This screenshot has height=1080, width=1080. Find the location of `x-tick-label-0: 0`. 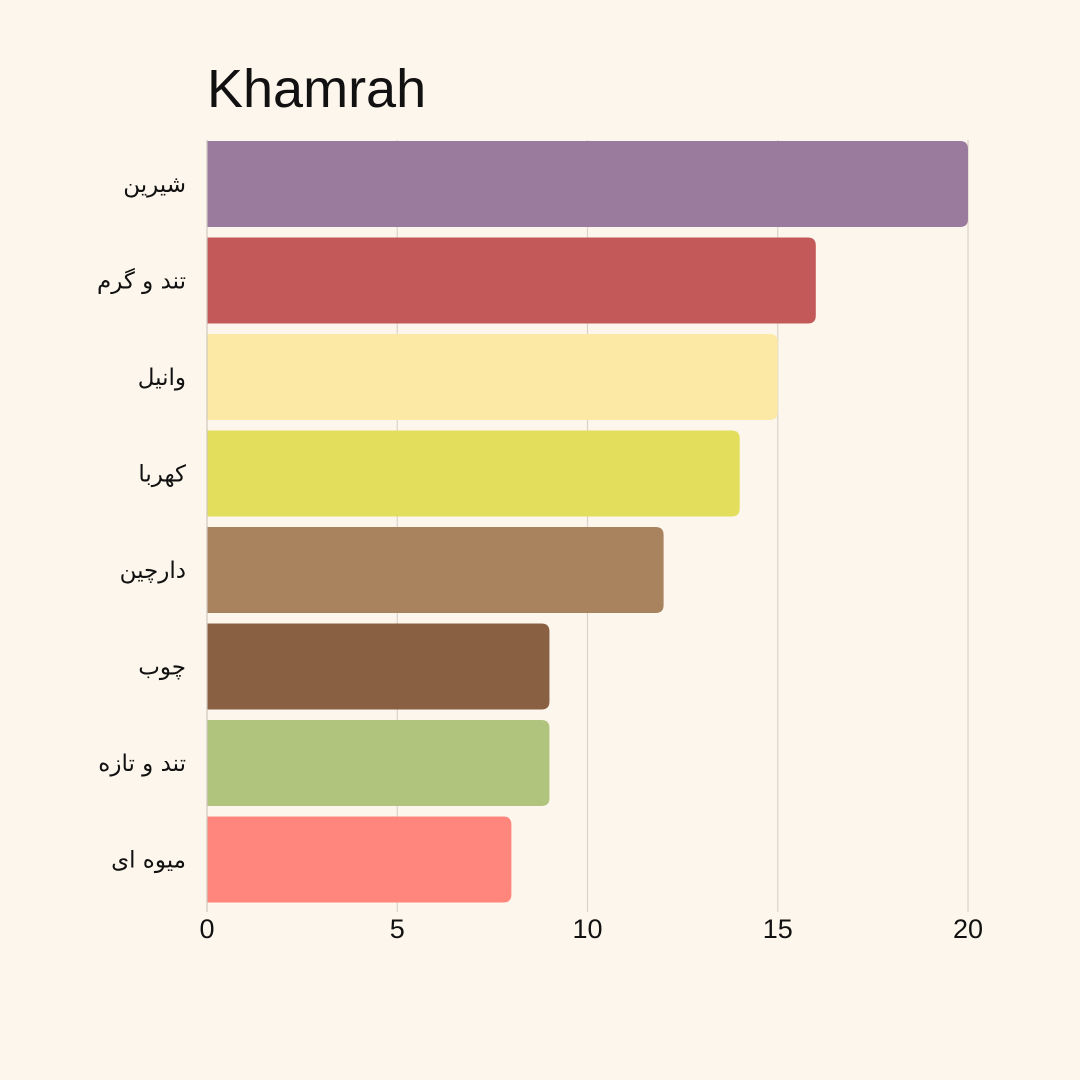

x-tick-label-0: 0 is located at coordinates (206, 929).